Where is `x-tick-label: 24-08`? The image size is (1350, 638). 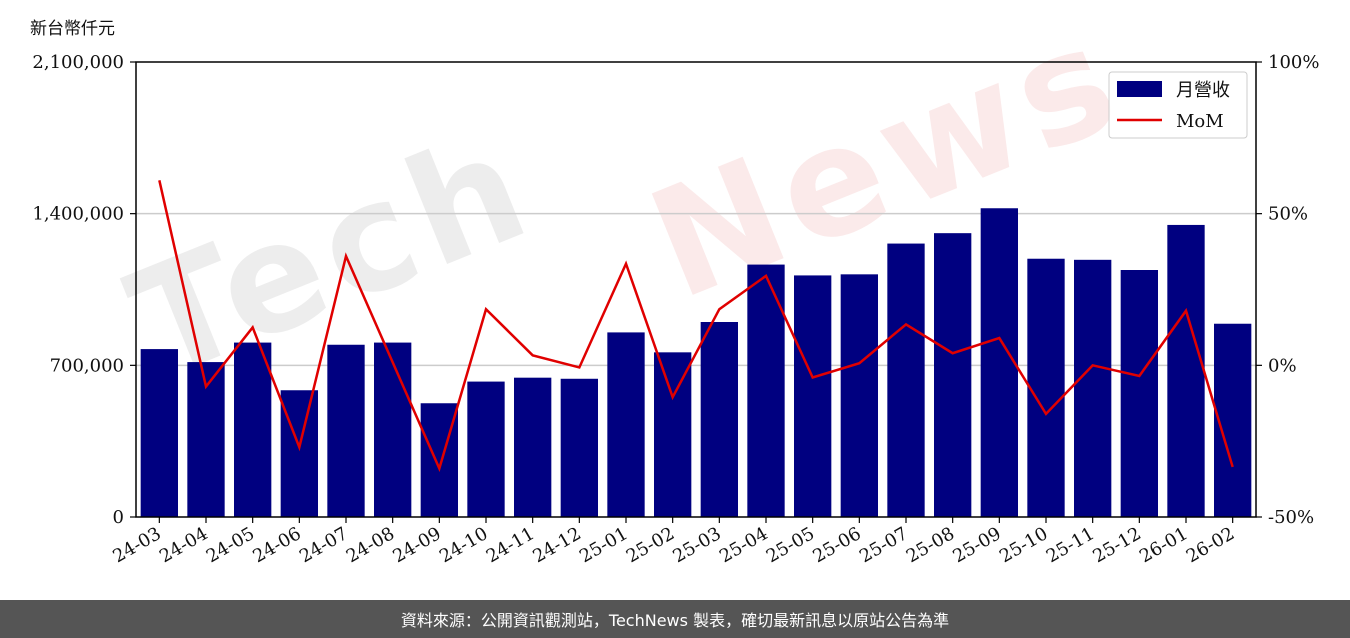 x-tick-label: 24-08 is located at coordinates (370, 545).